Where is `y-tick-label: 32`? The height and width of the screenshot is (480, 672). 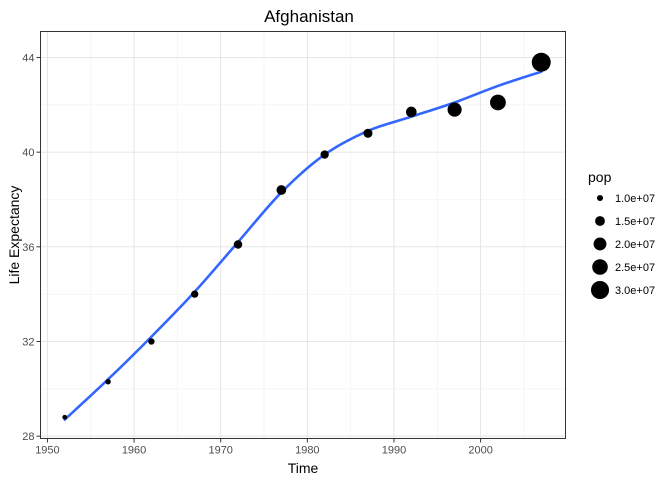 y-tick-label: 32 is located at coordinates (28, 342).